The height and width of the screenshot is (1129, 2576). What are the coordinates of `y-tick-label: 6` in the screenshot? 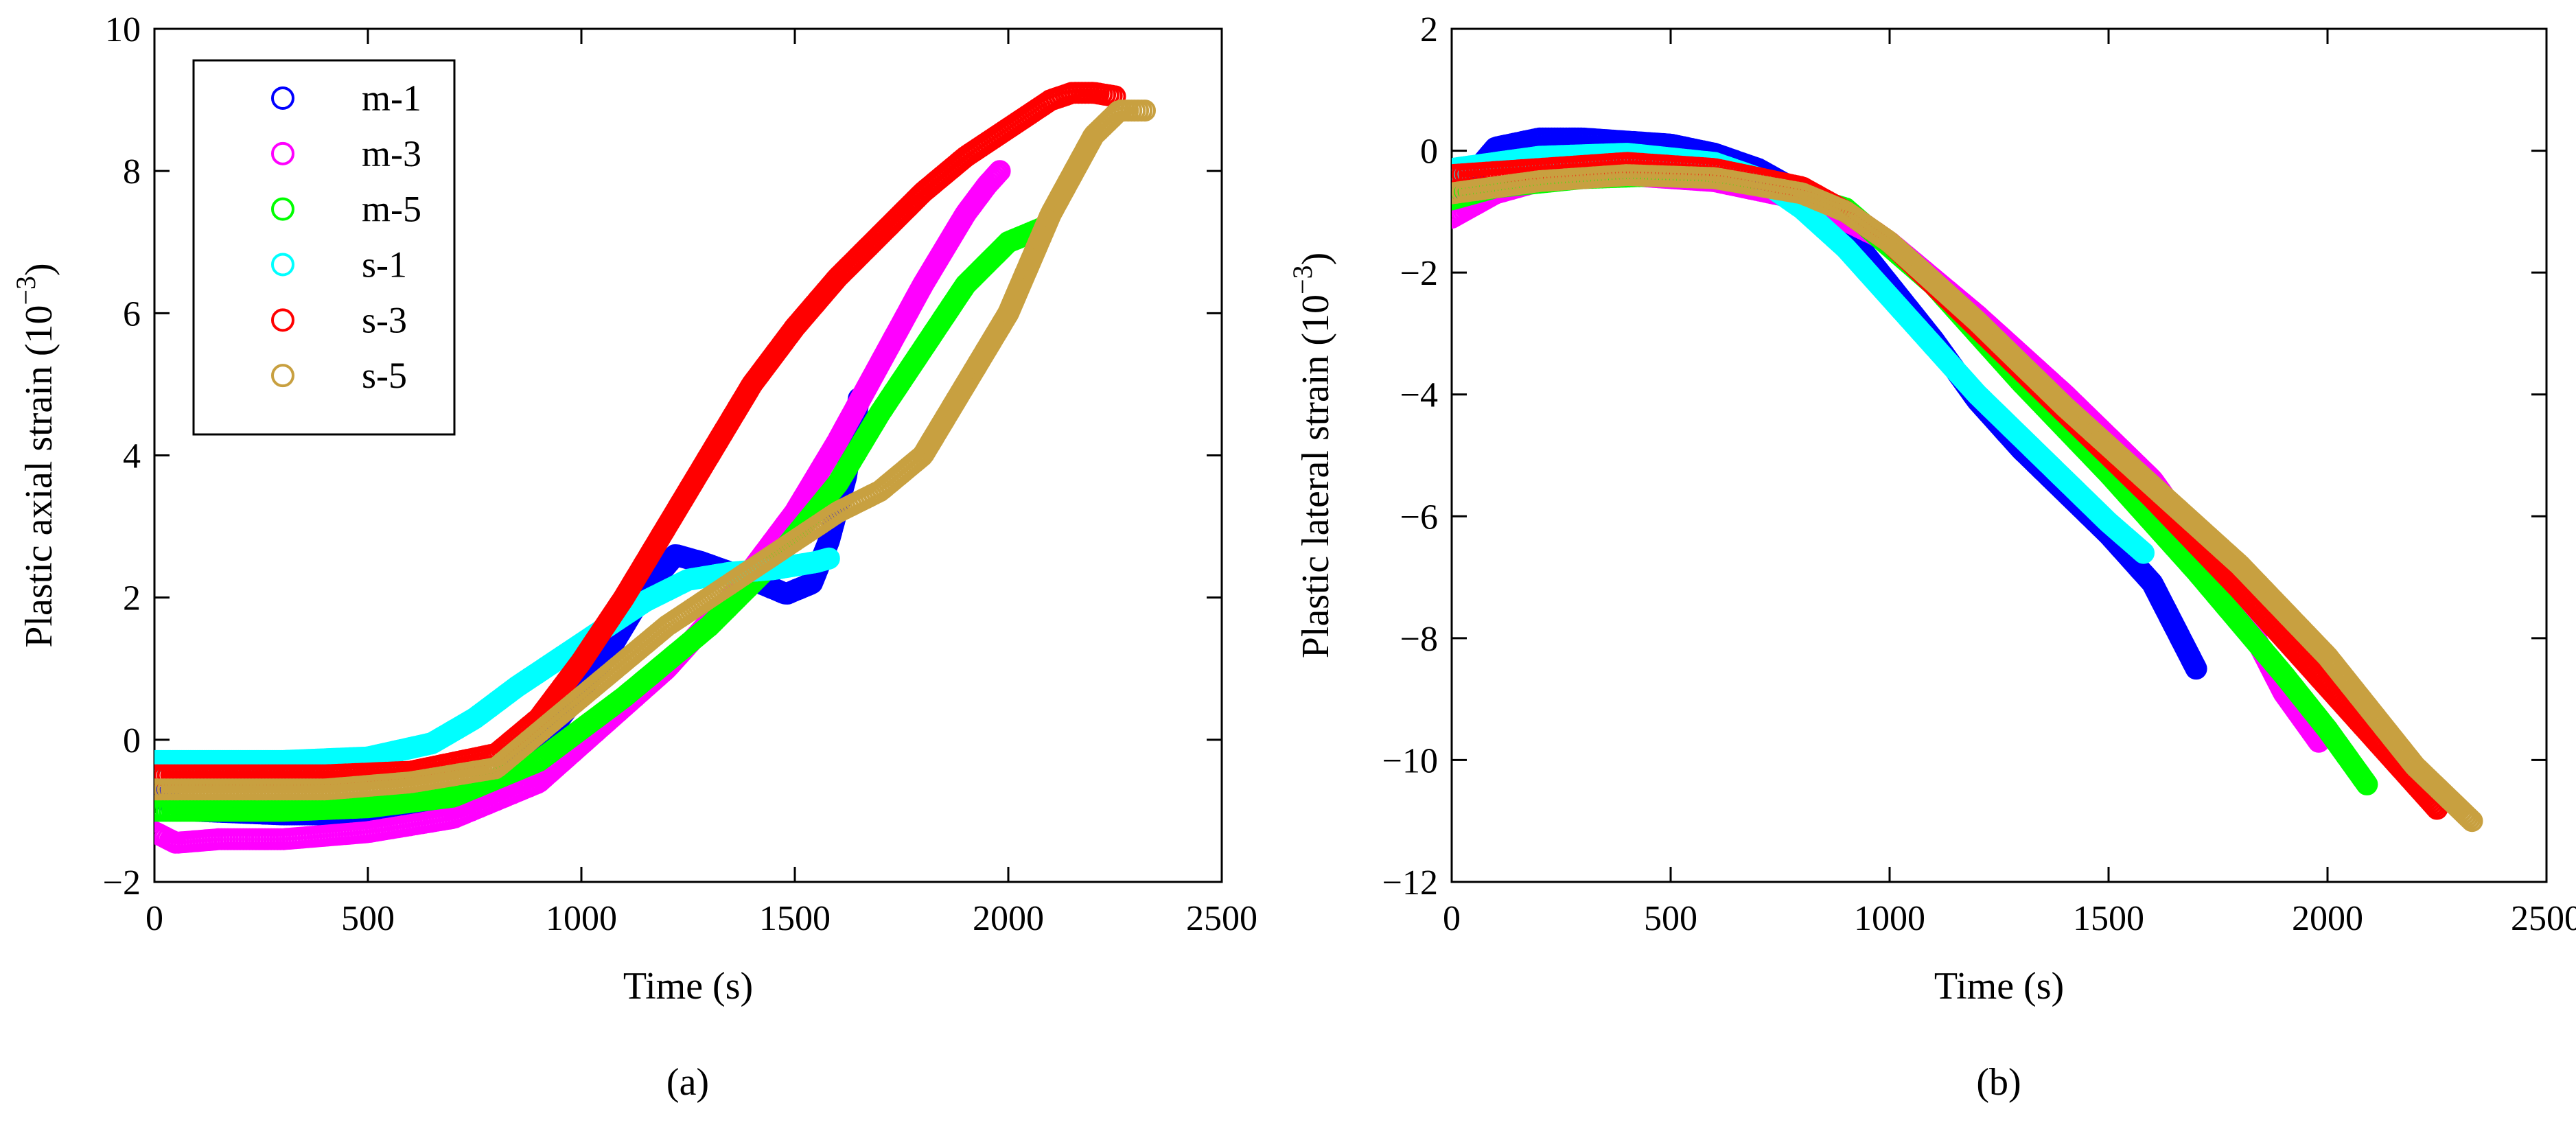 It's located at (132, 314).